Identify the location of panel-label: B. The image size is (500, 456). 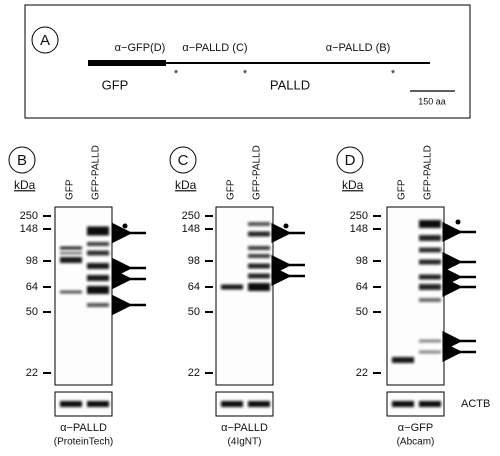
(22, 160).